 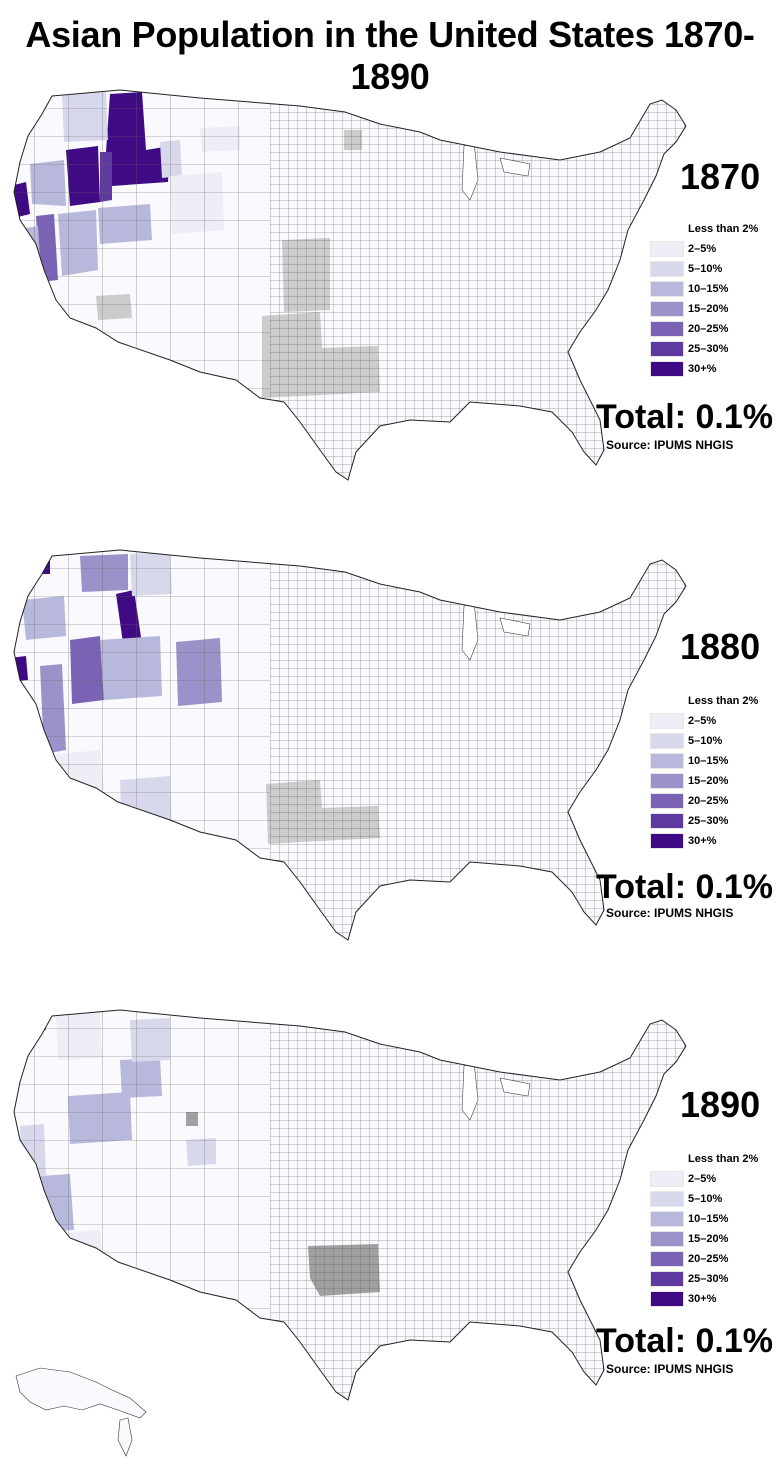 What do you see at coordinates (496, 171) in the screenshot?
I see `great-lakes` at bounding box center [496, 171].